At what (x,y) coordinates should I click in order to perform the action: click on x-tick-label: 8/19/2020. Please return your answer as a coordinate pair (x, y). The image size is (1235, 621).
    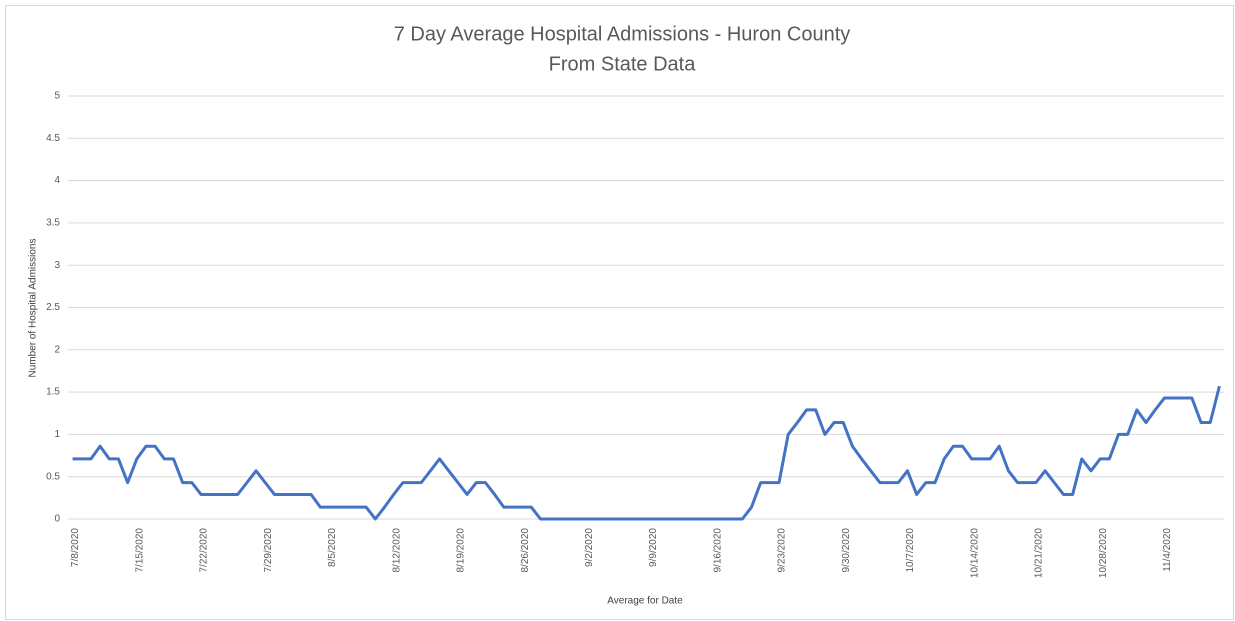
    Looking at the image, I should click on (461, 550).